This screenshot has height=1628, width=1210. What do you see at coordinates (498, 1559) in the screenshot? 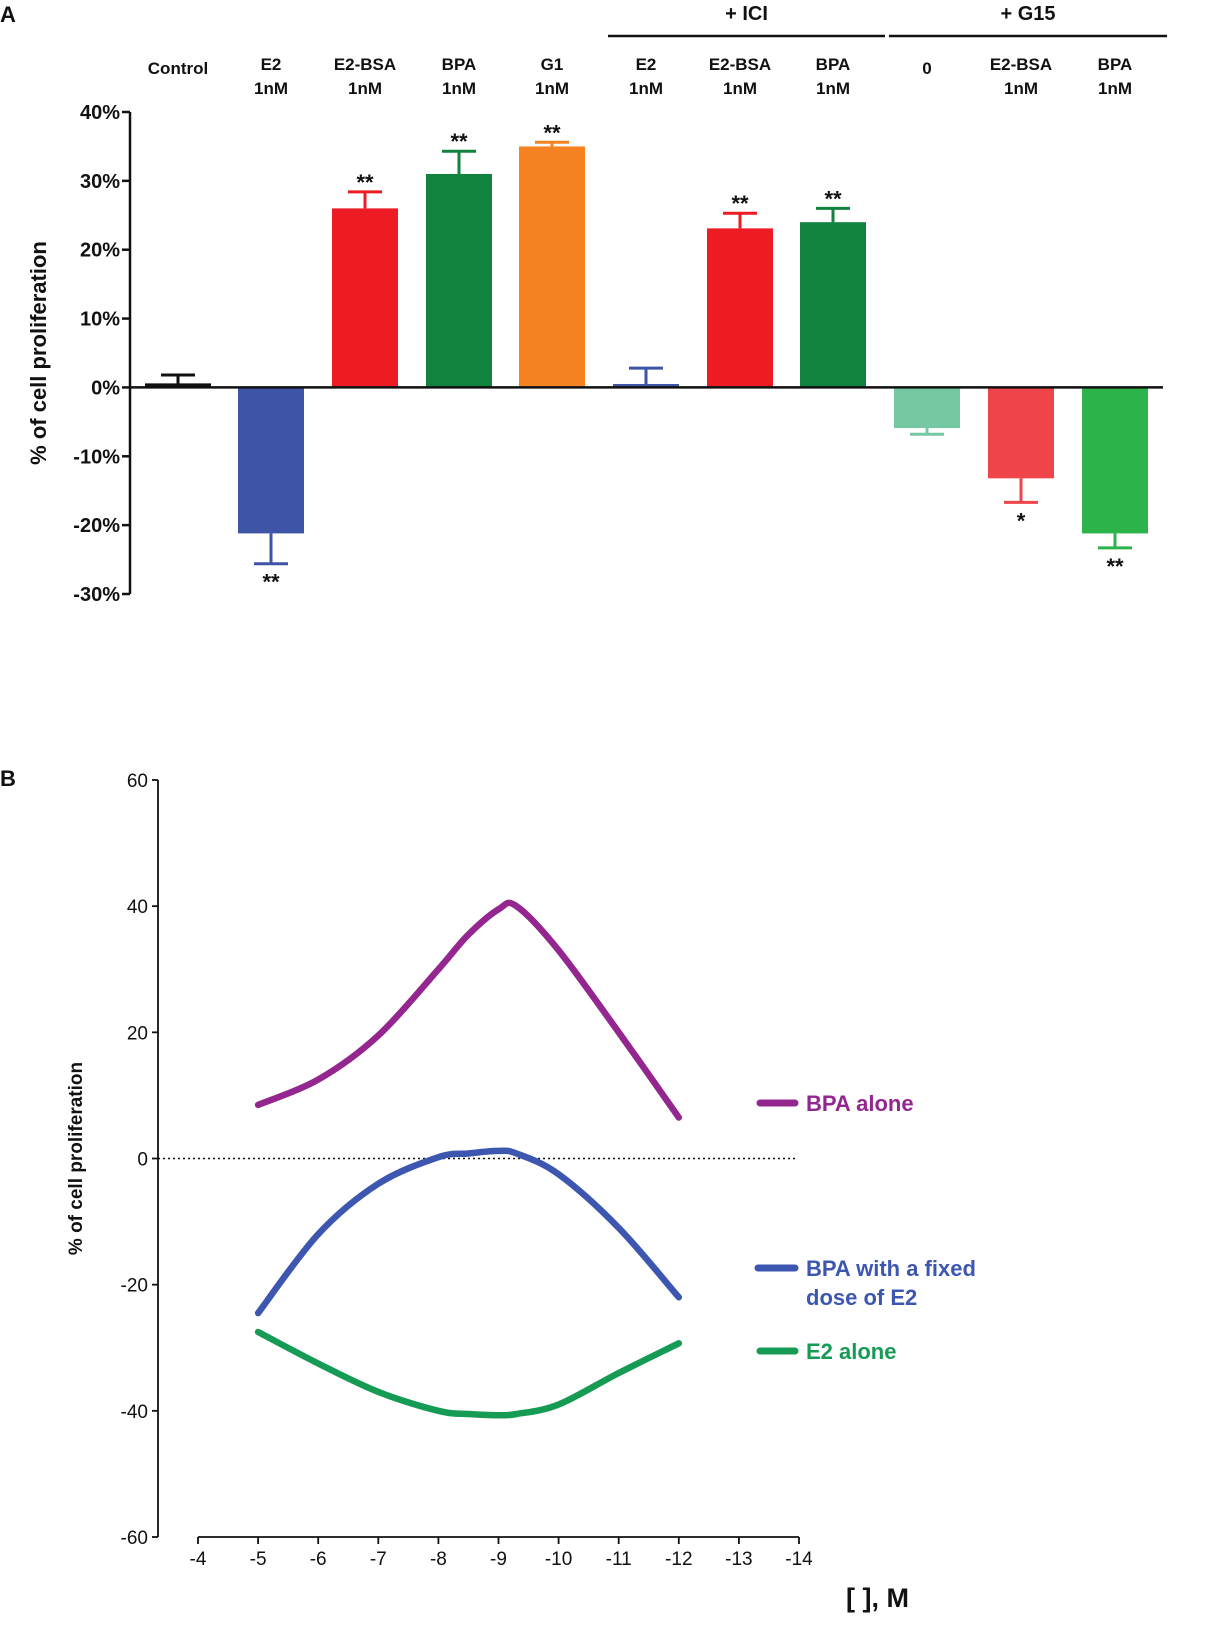
I see `x-tick-label-b: -9` at bounding box center [498, 1559].